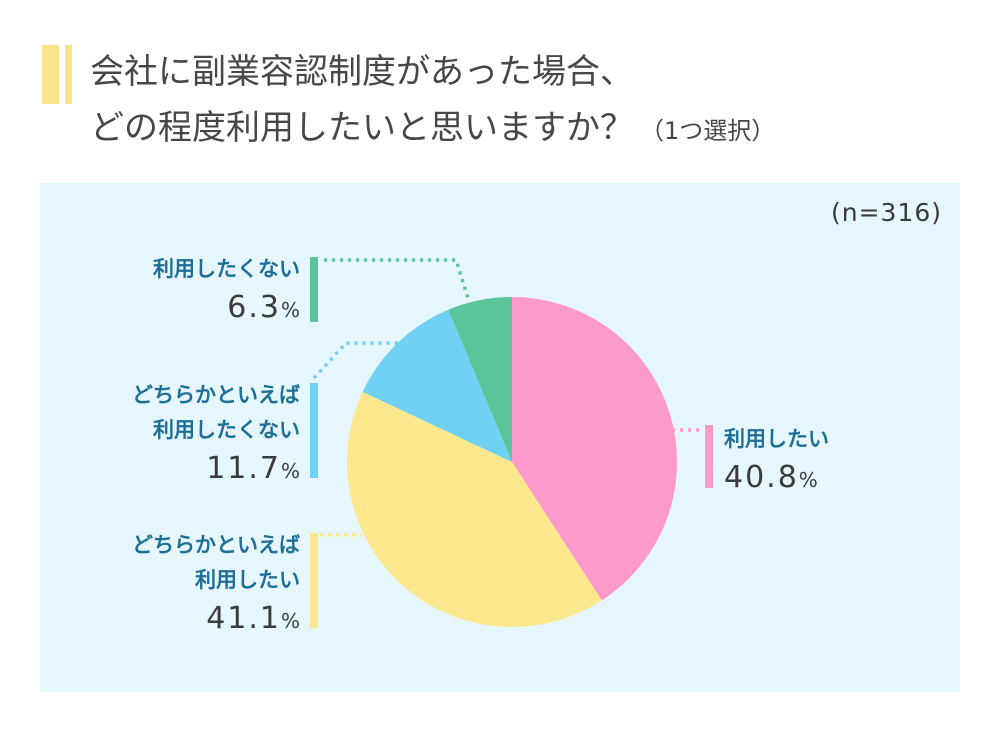  What do you see at coordinates (362, 72) in the screenshot?
I see `title-line-1: 会社に副業容認制度があった場合、` at bounding box center [362, 72].